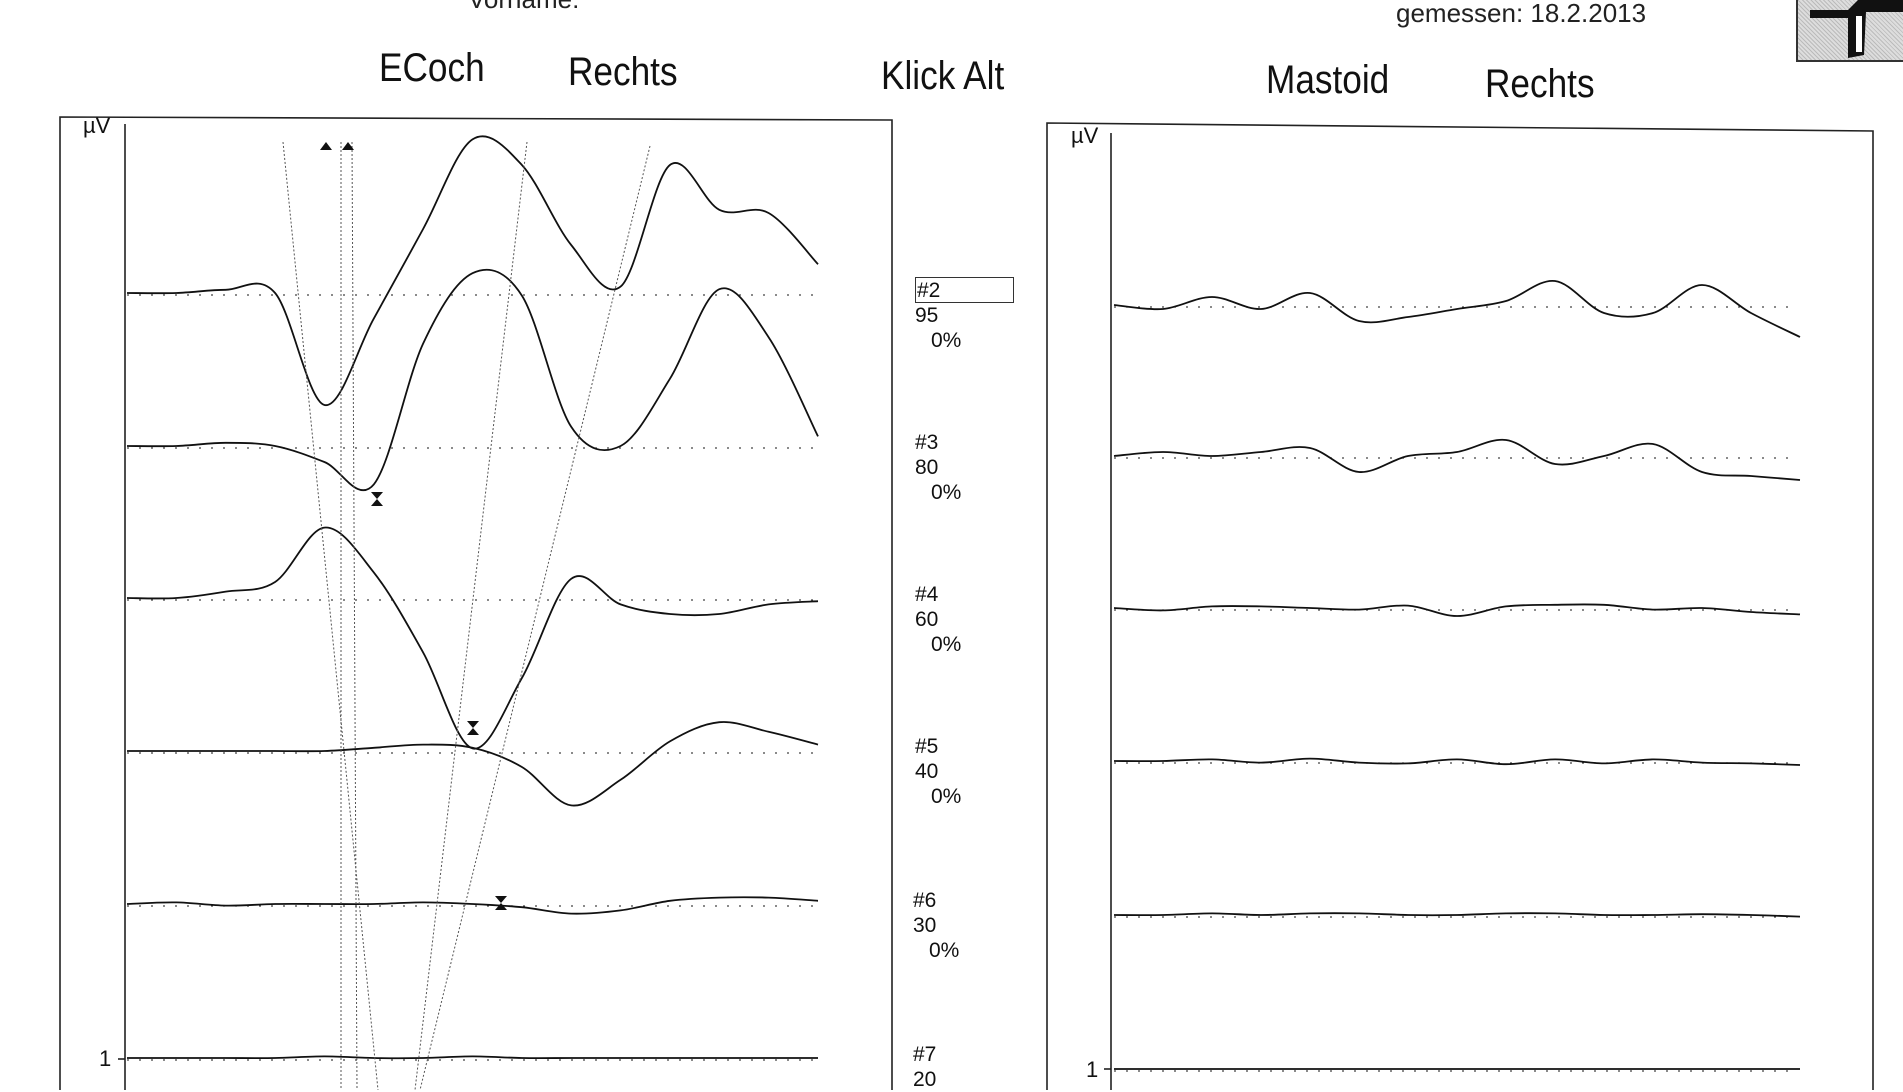 The width and height of the screenshot is (1903, 1092). What do you see at coordinates (927, 771) in the screenshot?
I see `trace-level: 40` at bounding box center [927, 771].